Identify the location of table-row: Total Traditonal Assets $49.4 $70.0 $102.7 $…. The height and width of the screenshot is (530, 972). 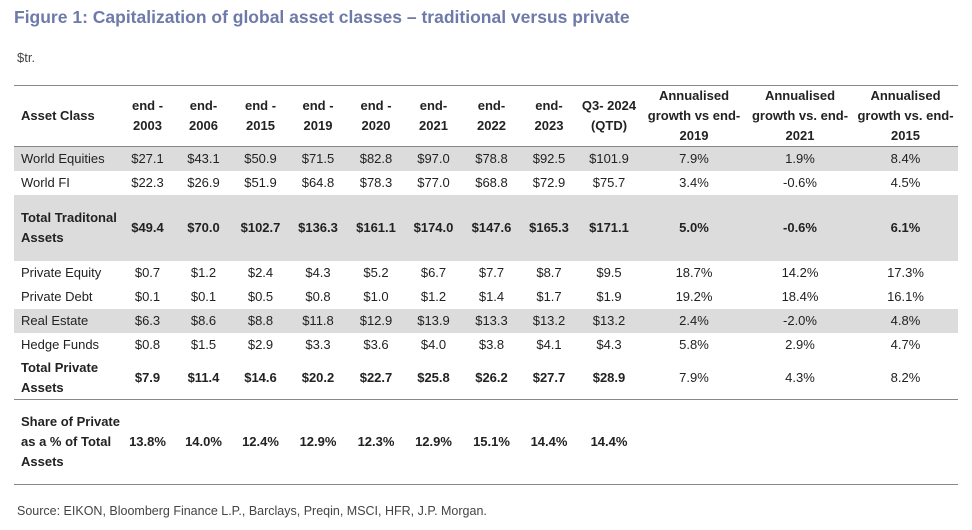
(486, 228).